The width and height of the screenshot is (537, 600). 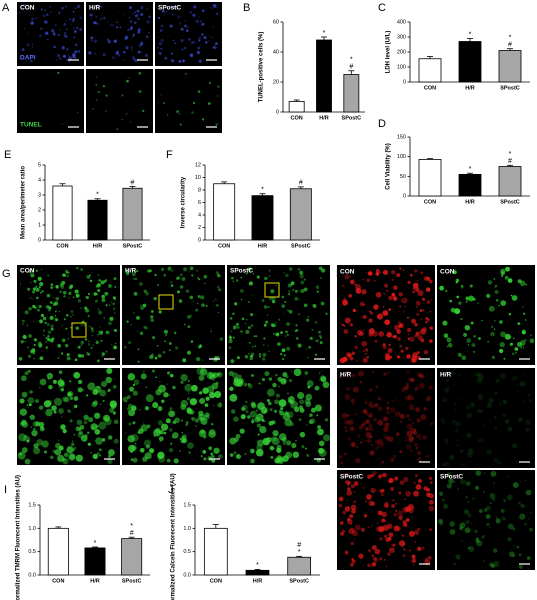 What do you see at coordinates (216, 581) in the screenshot?
I see `x-tick-label: CON` at bounding box center [216, 581].